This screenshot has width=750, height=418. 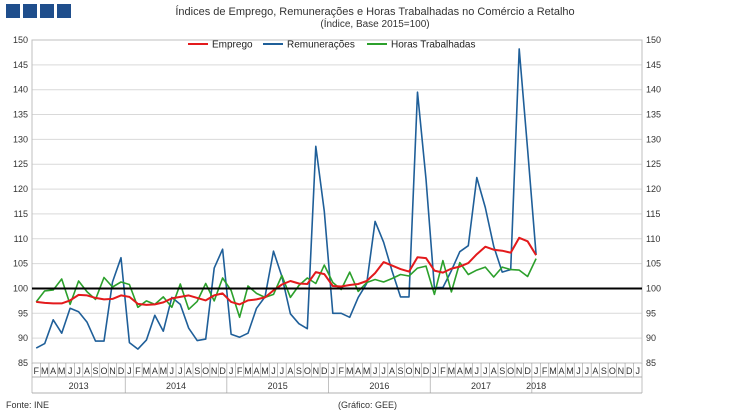 What do you see at coordinates (379, 386) in the screenshot?
I see `year-label: 2016` at bounding box center [379, 386].